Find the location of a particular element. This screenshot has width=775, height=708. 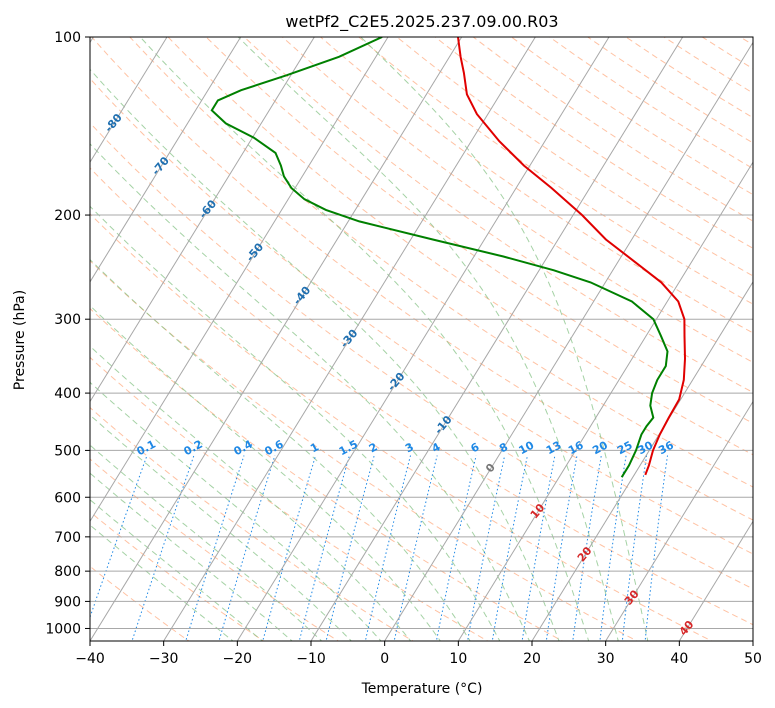

x-tick-label: 30 is located at coordinates (606, 659).